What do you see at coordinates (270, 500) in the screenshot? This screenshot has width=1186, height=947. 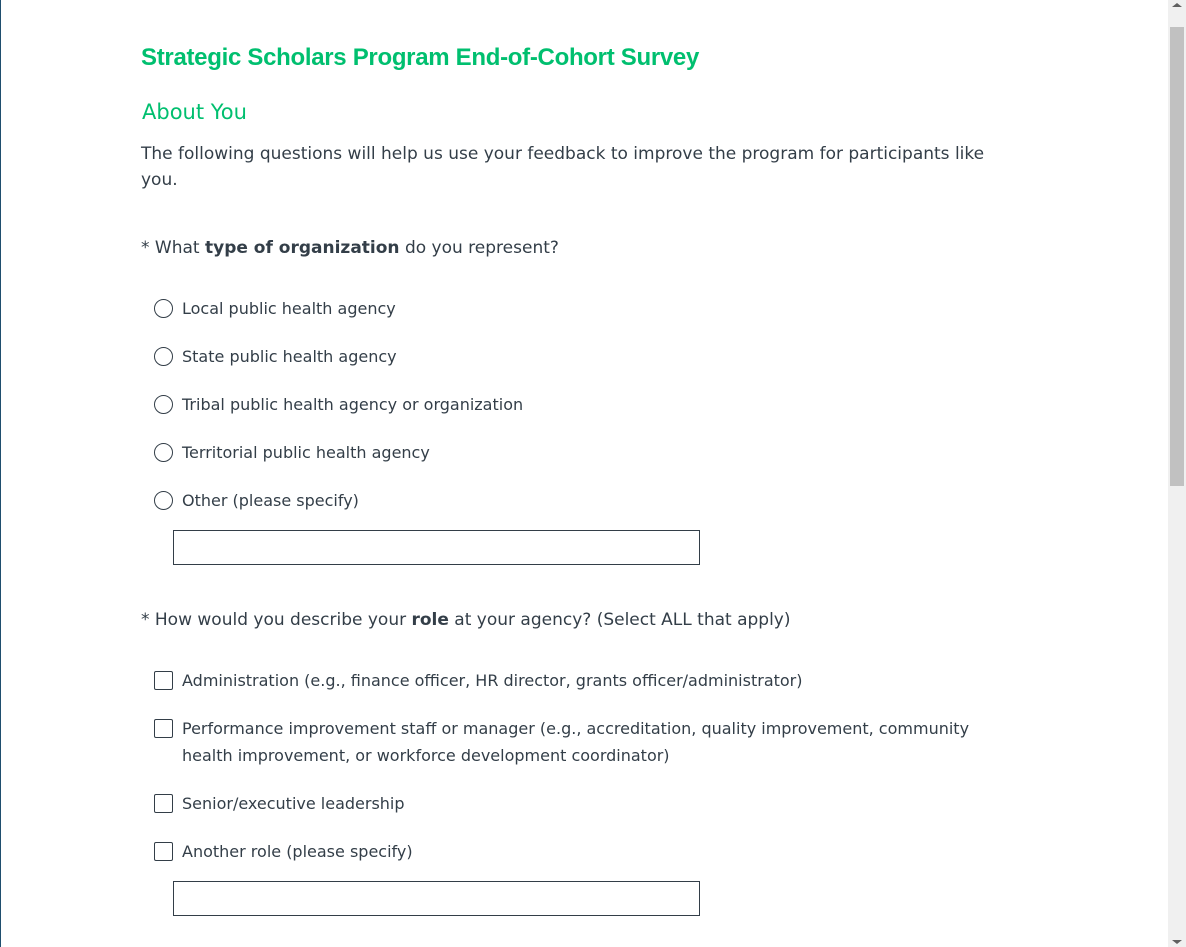 I see `option-label: Other (please specify)` at bounding box center [270, 500].